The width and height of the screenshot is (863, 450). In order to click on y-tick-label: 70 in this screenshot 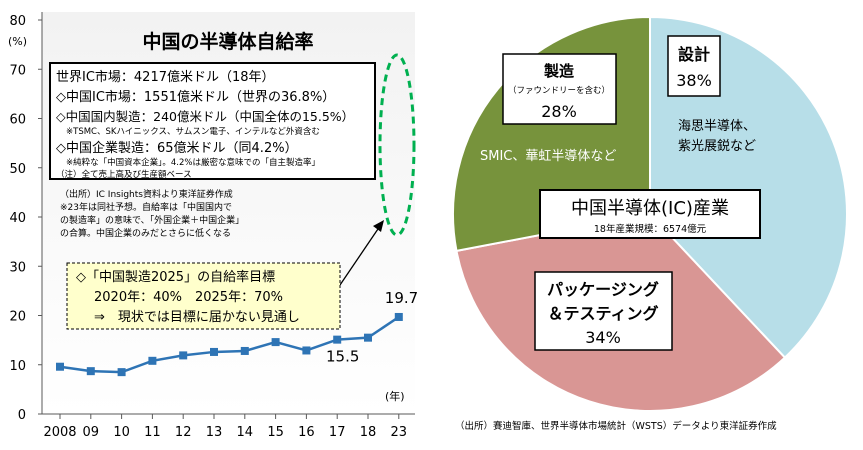, I will do `click(17, 70)`.